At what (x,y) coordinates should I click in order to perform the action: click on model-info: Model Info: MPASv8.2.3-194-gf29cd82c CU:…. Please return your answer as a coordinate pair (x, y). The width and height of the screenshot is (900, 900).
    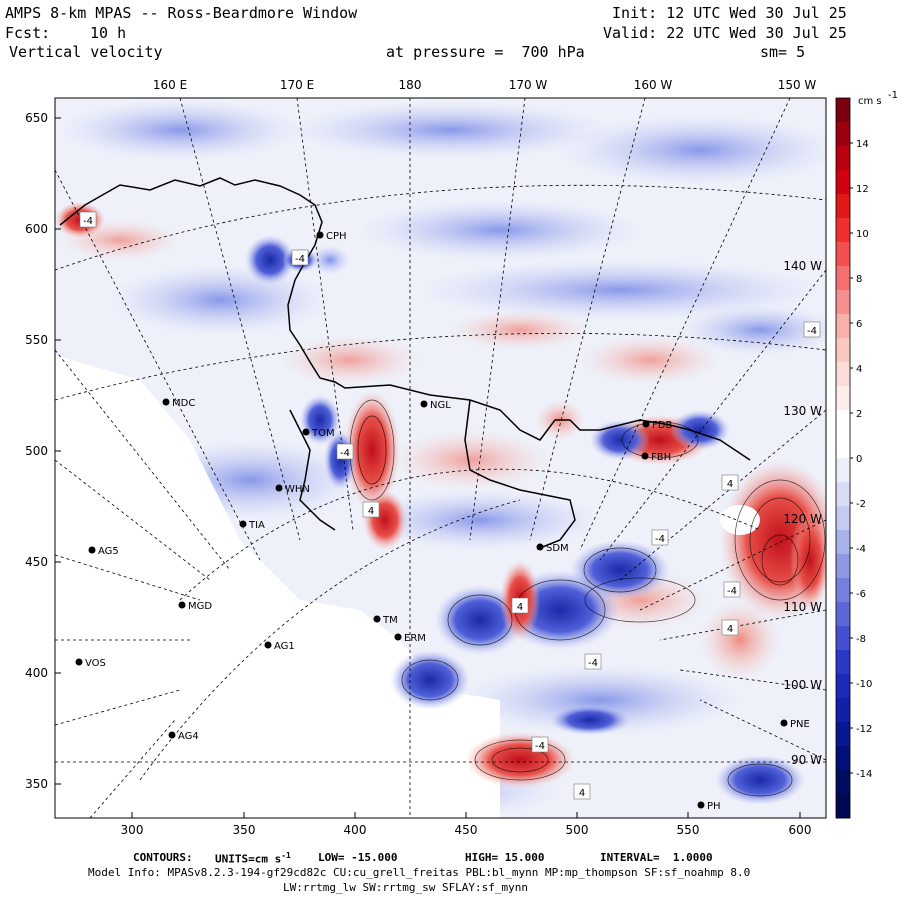
    Looking at the image, I should click on (419, 872).